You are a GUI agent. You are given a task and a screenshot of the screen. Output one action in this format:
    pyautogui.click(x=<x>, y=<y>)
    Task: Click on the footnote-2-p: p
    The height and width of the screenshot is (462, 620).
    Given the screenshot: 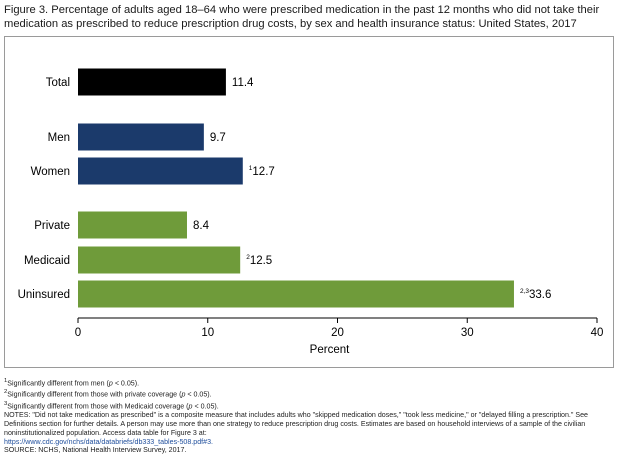 What is the action you would take?
    pyautogui.click(x=183, y=394)
    